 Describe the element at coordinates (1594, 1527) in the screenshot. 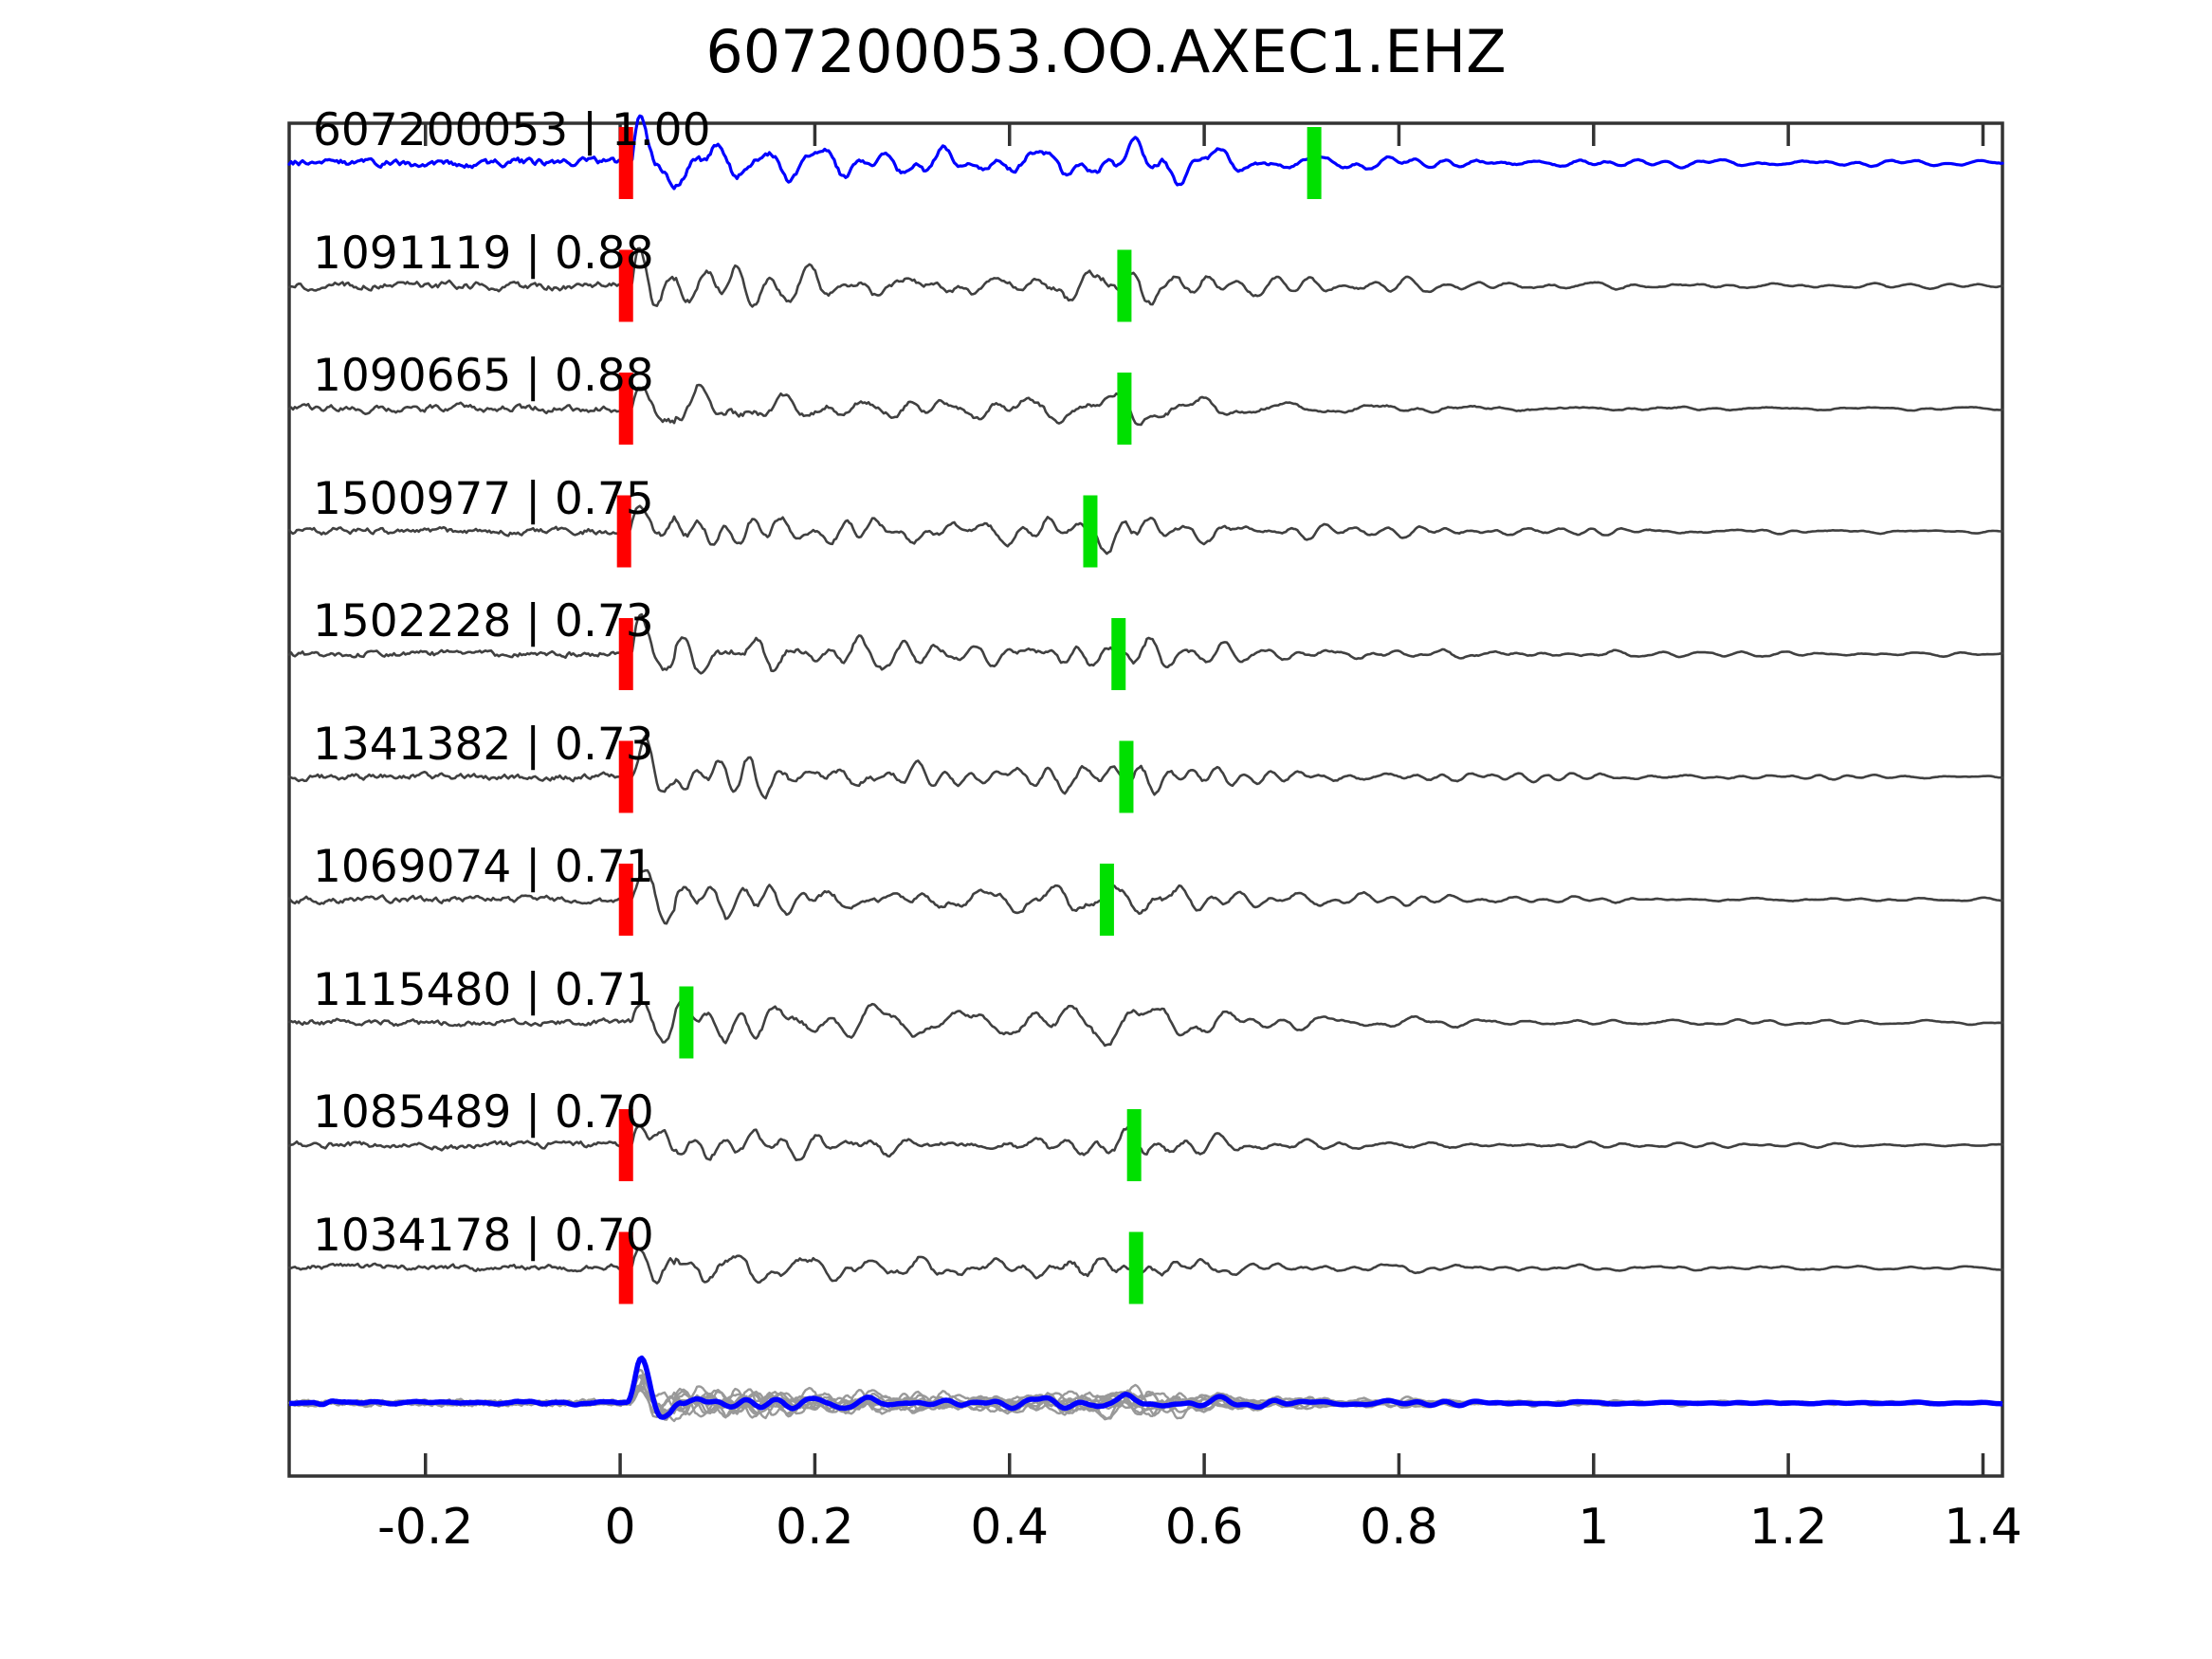

I see `x-tick-label: 1` at that location.